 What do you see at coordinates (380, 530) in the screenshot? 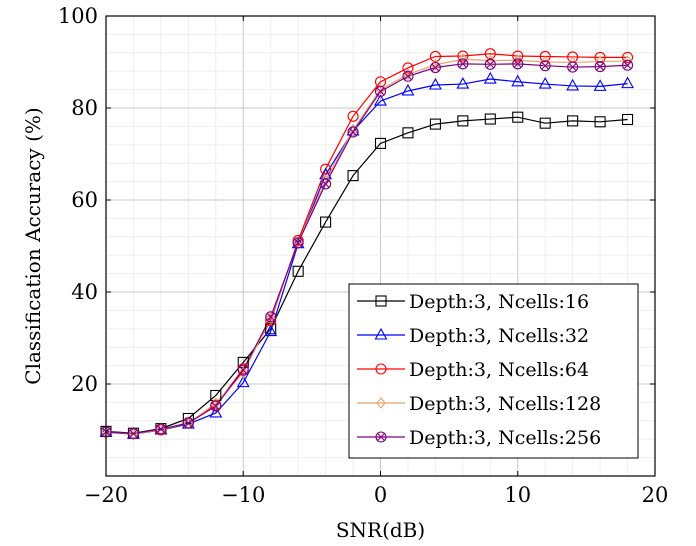
I see `x-axis-title: SNR(dB)` at bounding box center [380, 530].